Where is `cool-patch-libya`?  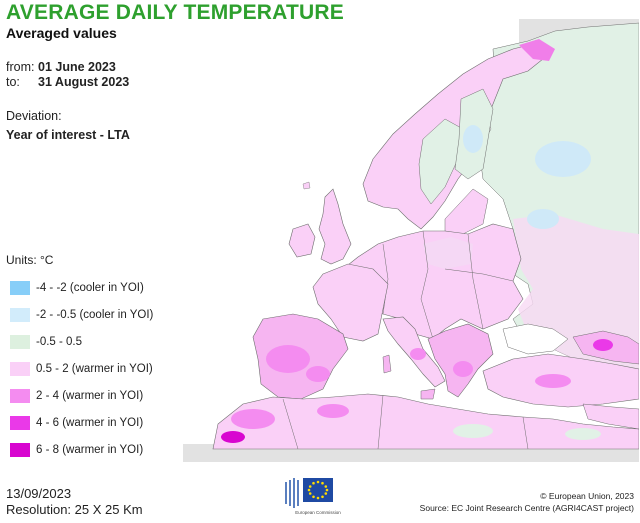
cool-patch-libya is located at coordinates (473, 431).